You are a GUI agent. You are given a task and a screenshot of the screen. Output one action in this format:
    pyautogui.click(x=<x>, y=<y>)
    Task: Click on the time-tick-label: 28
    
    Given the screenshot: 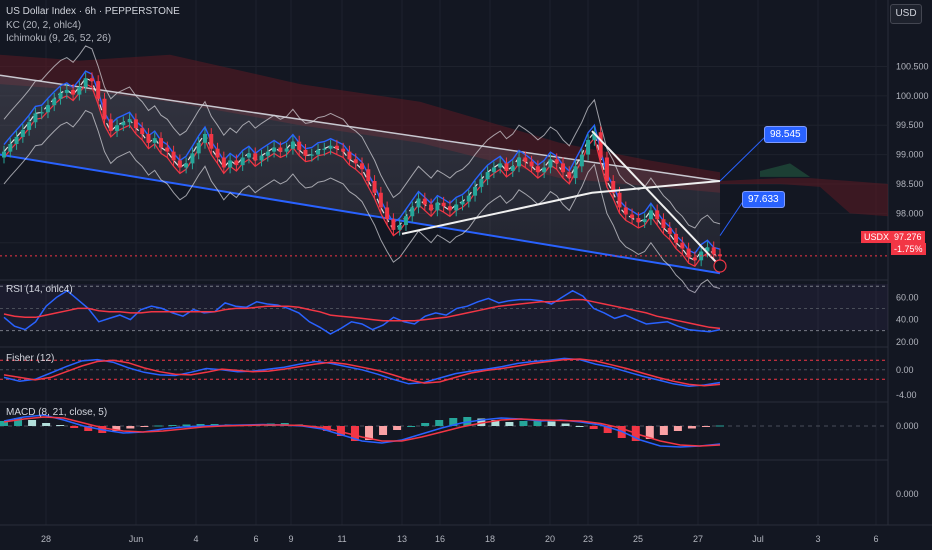 What is the action you would take?
    pyautogui.click(x=46, y=539)
    